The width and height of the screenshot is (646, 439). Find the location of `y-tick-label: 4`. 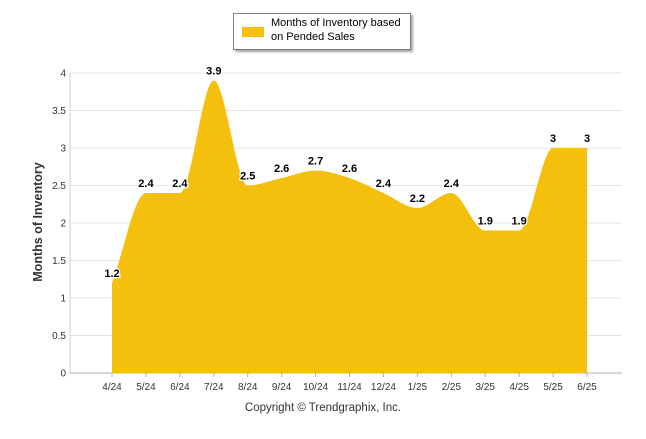

y-tick-label: 4 is located at coordinates (63, 74).